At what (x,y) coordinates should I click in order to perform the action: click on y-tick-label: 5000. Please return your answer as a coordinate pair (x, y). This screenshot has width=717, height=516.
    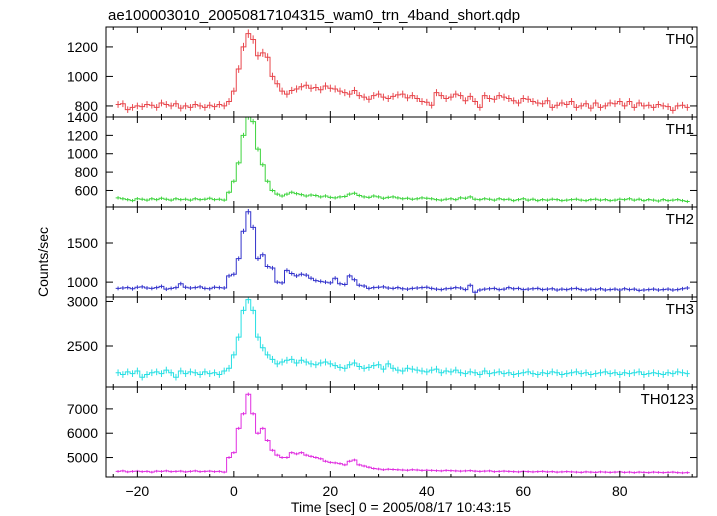
    Looking at the image, I should click on (82, 458).